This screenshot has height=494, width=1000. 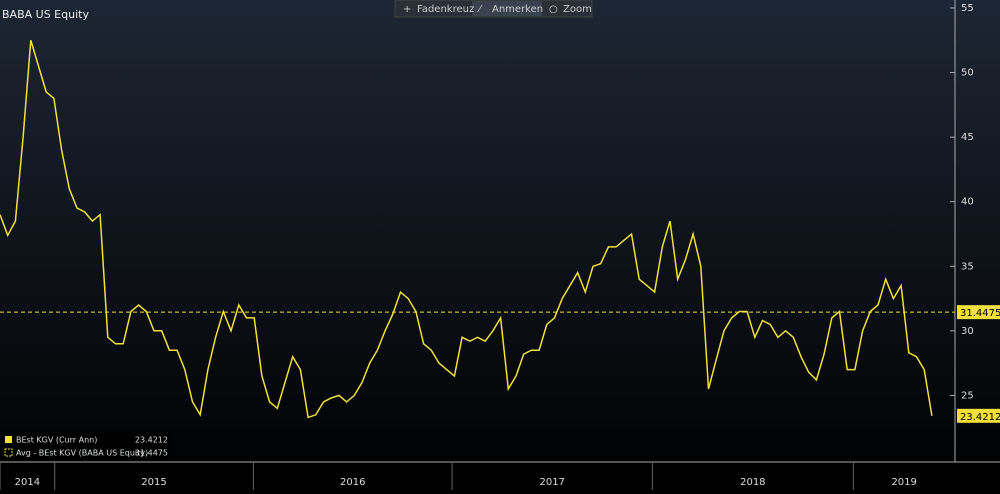 What do you see at coordinates (553, 9) in the screenshot?
I see `toolbar-icon: ○` at bounding box center [553, 9].